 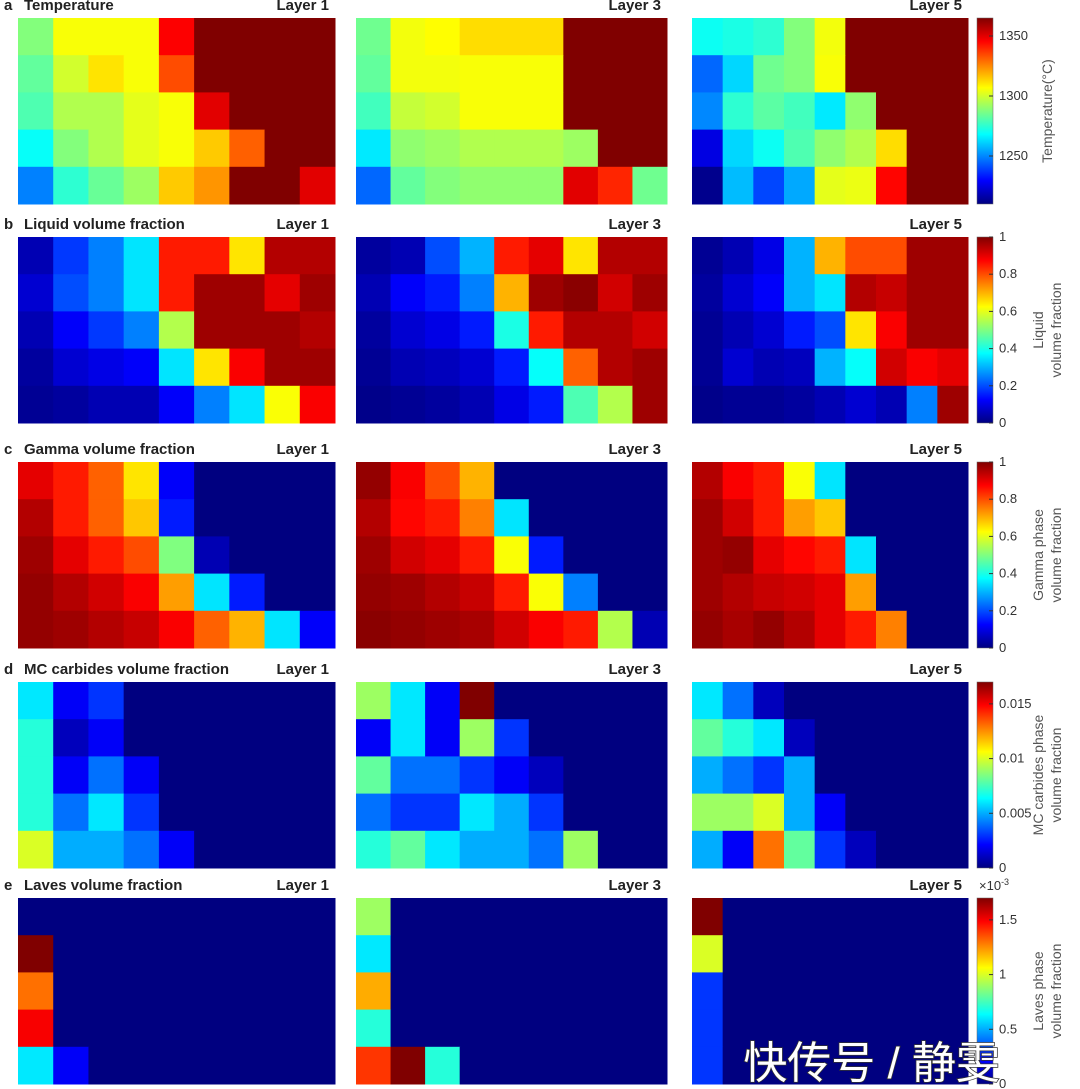 What do you see at coordinates (935, 885) in the screenshot?
I see `panel-title: Layer 5` at bounding box center [935, 885].